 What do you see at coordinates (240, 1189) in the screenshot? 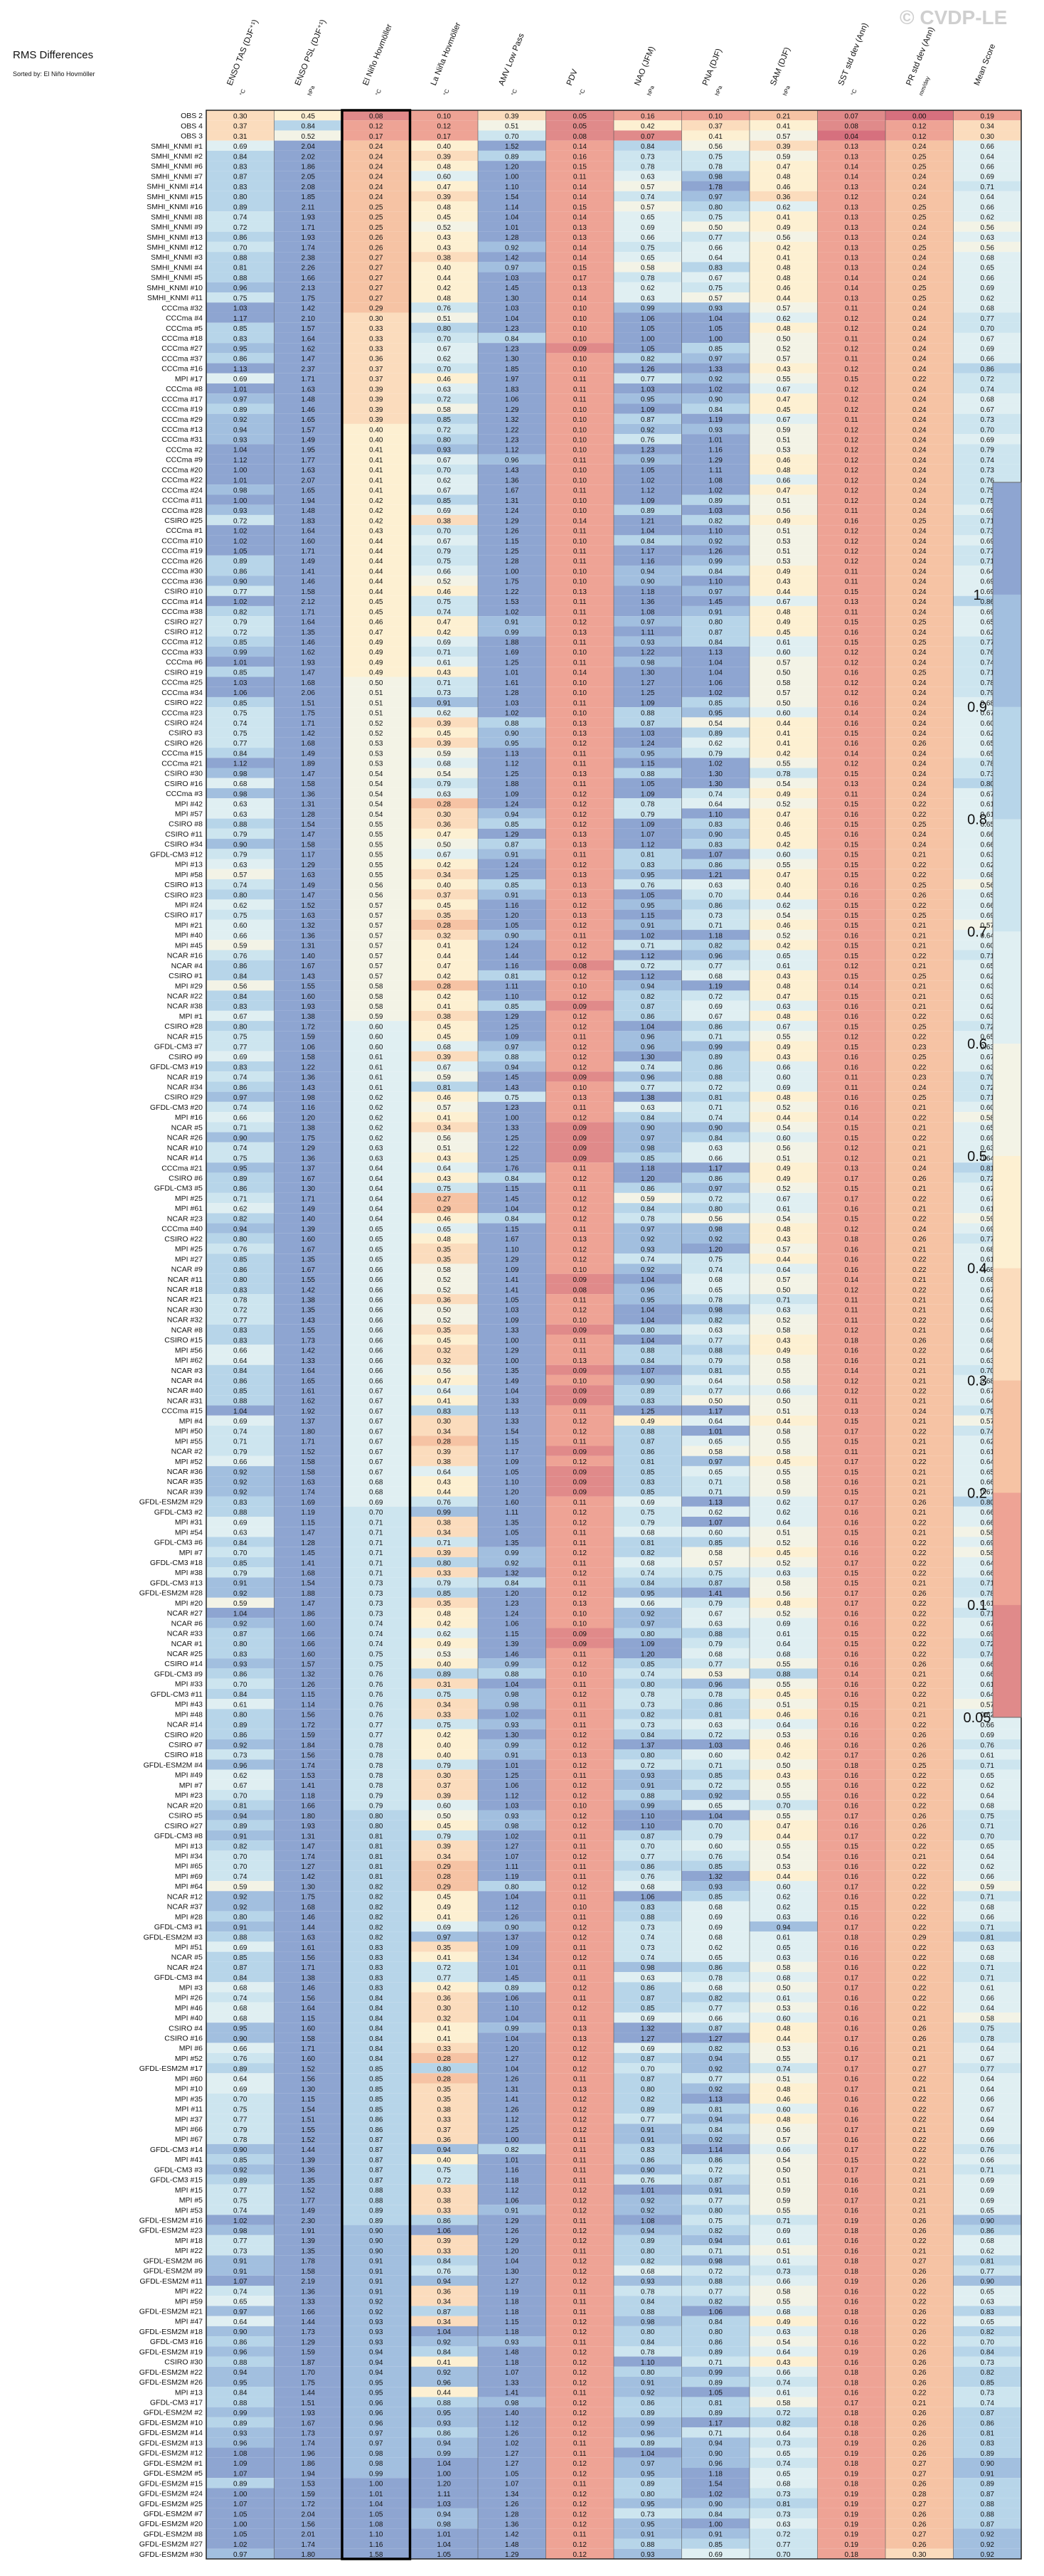
I see `cell-value: 0.86` at bounding box center [240, 1189].